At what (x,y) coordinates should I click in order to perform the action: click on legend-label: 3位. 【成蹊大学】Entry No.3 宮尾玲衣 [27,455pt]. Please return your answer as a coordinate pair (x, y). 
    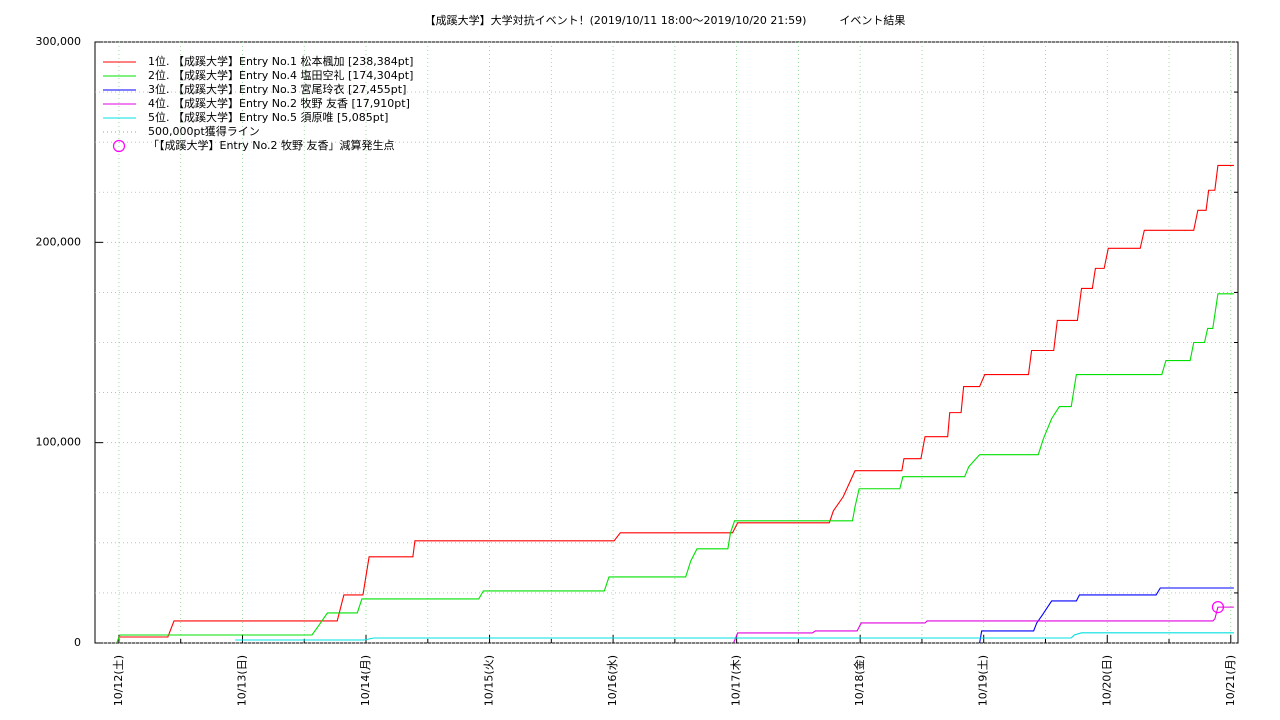
    Looking at the image, I should click on (277, 89).